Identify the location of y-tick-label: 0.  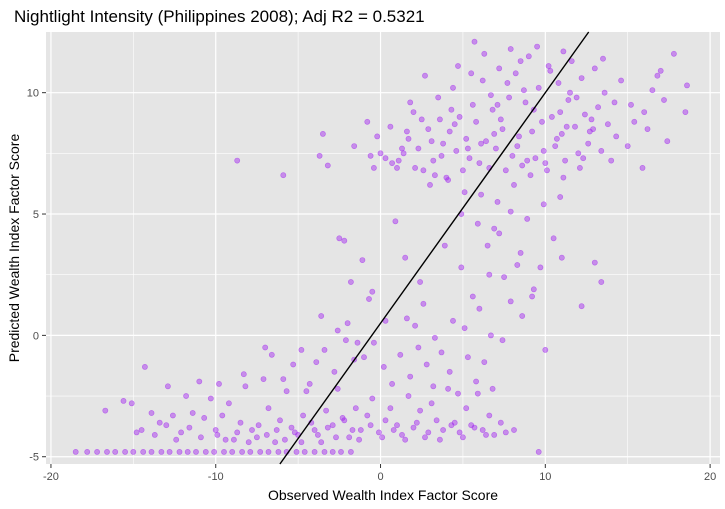
(36, 336).